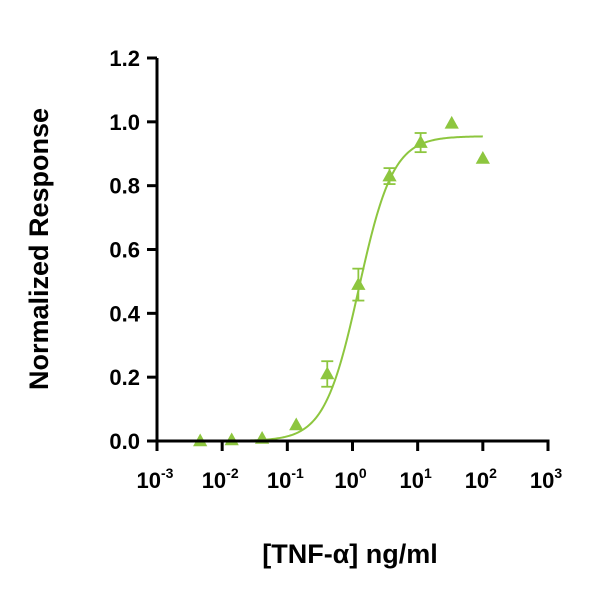 The width and height of the screenshot is (600, 600). Describe the element at coordinates (374, 260) in the screenshot. I see `error-bars` at that location.